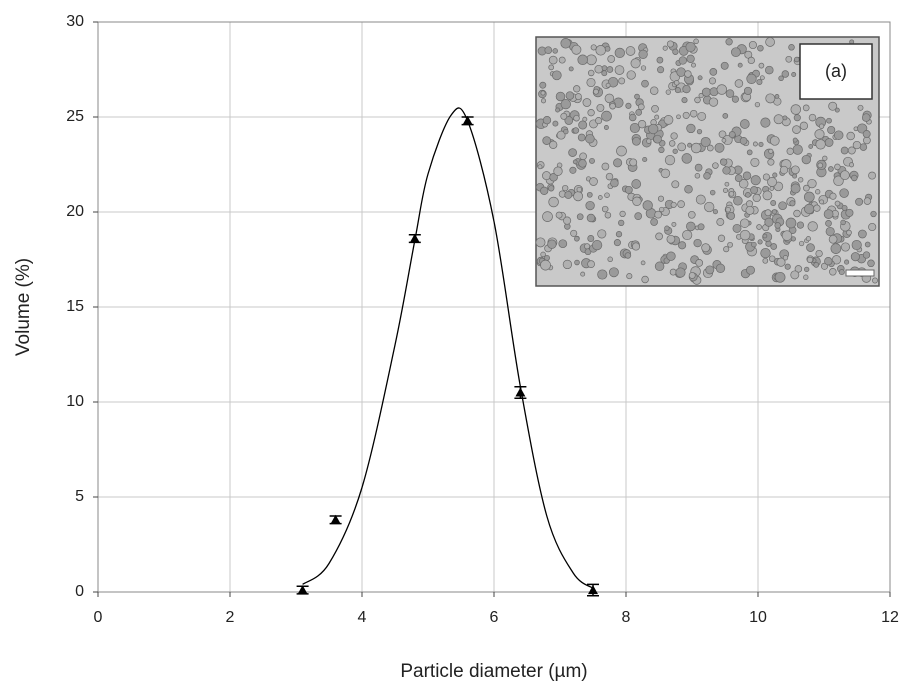 Image resolution: width=907 pixels, height=689 pixels. What do you see at coordinates (79, 591) in the screenshot?
I see `y-tick-label: 0` at bounding box center [79, 591].